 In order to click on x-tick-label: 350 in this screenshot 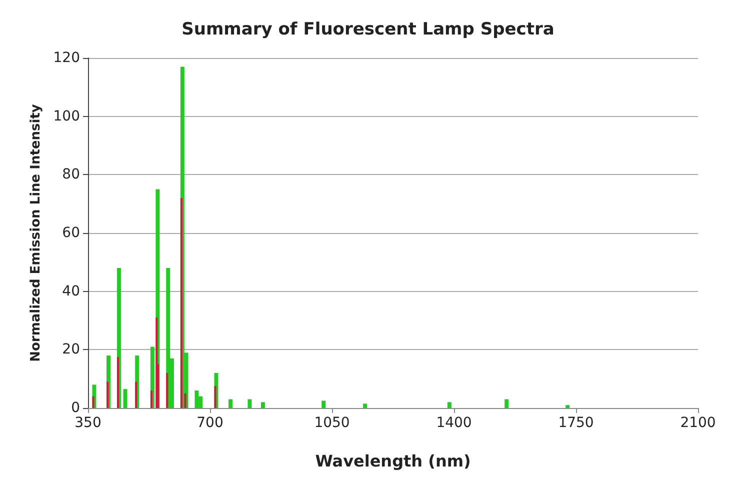, I will do `click(88, 423)`.